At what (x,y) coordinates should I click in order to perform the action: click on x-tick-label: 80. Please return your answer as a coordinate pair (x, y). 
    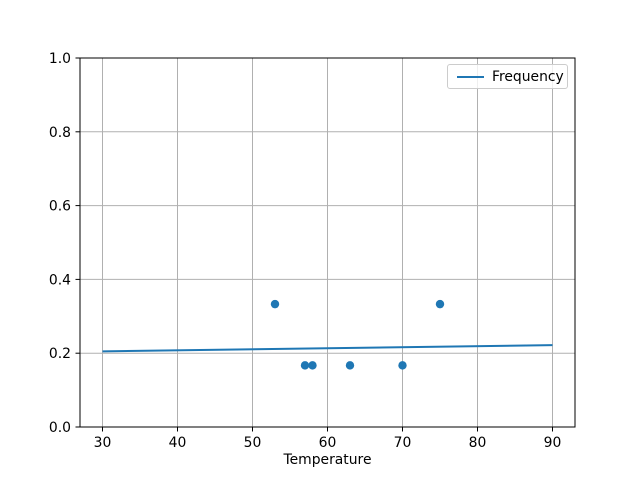
    Looking at the image, I should click on (478, 443).